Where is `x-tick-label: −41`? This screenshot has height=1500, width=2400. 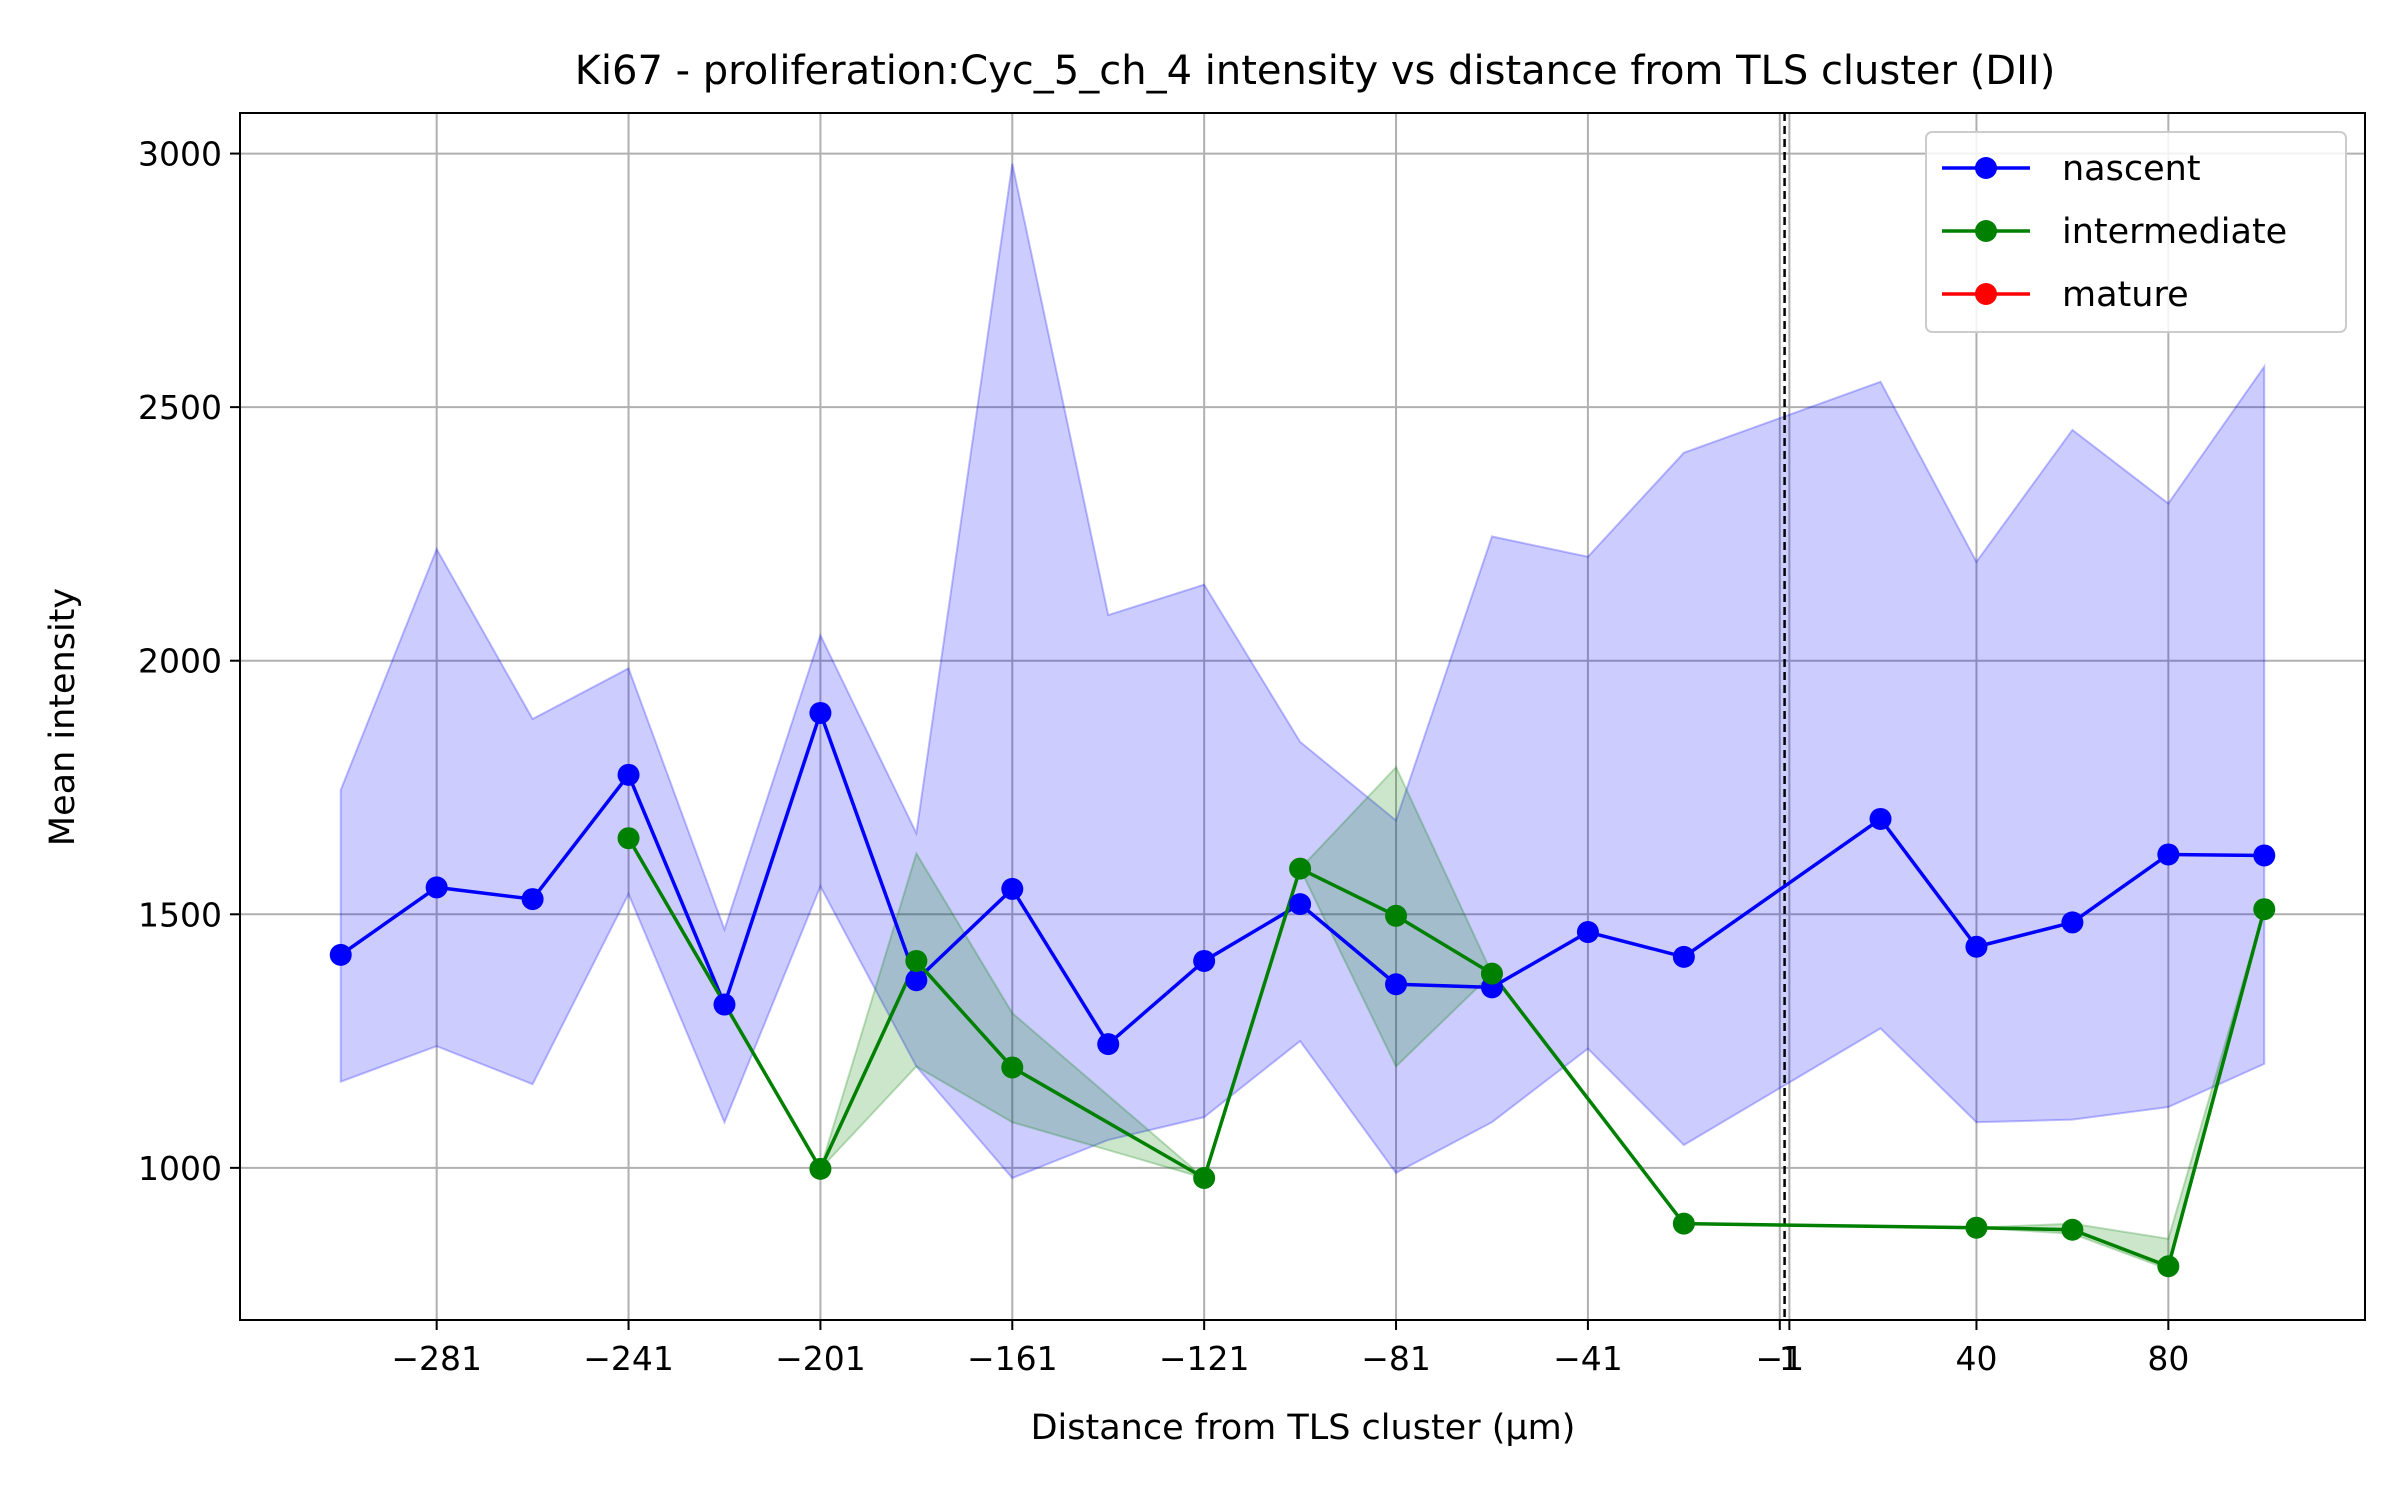
x-tick-label: −41 is located at coordinates (1588, 1358).